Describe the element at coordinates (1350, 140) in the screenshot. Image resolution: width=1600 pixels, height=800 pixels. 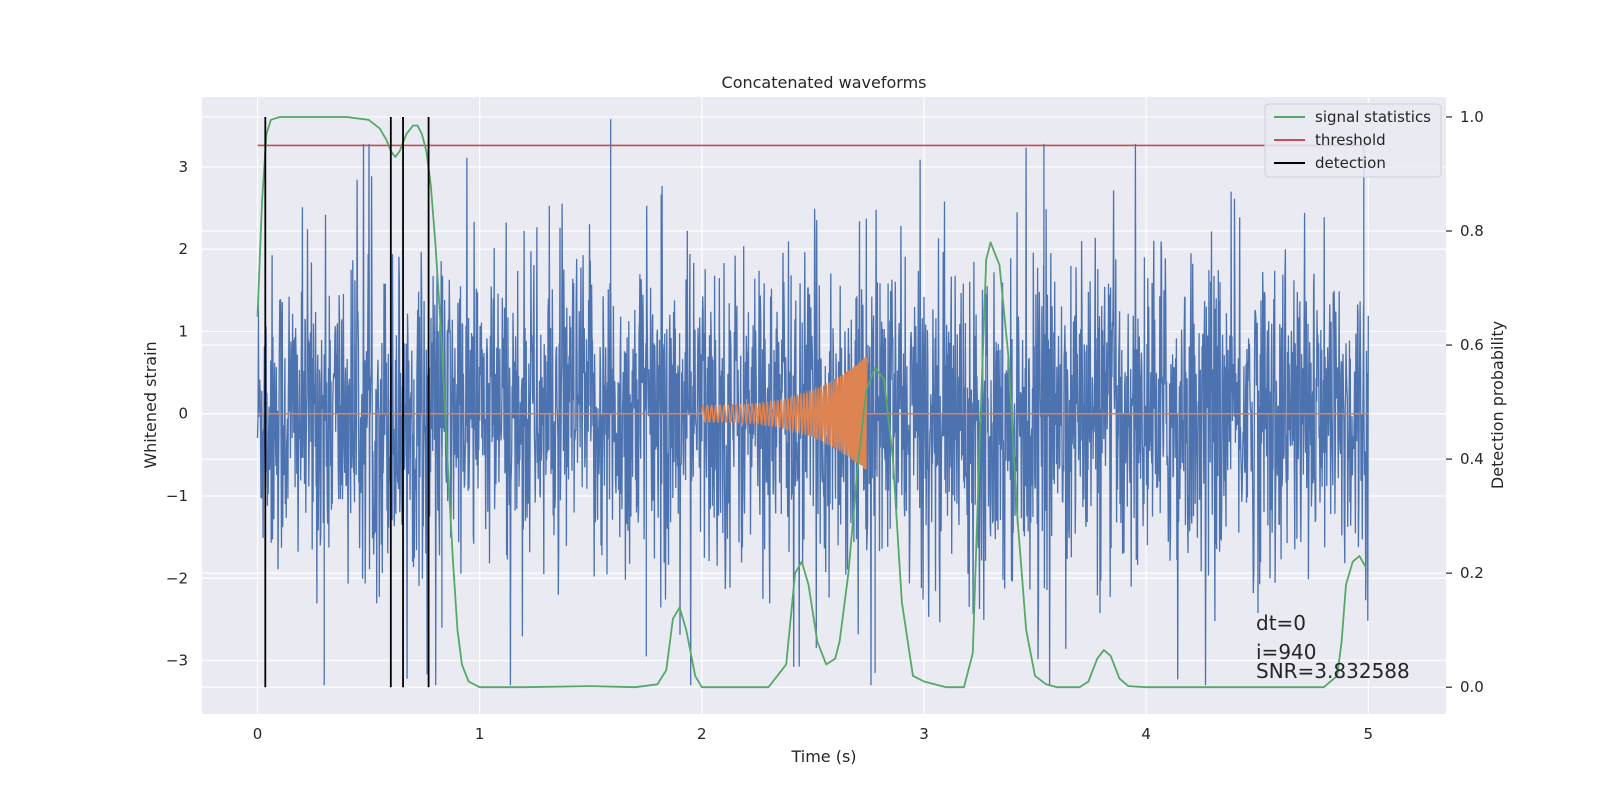
I see `legend-label-threshold: threshold` at that location.